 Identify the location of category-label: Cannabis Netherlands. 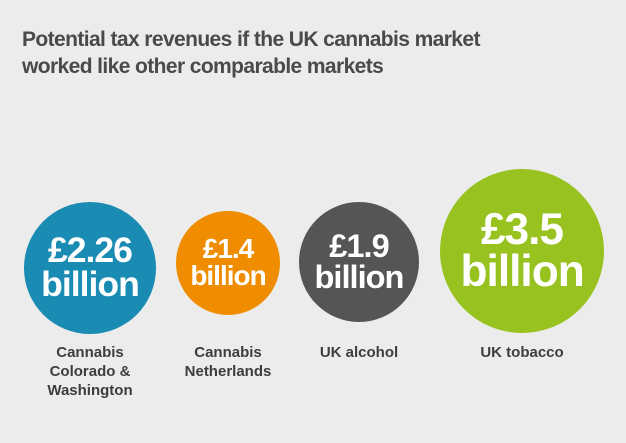
(228, 362).